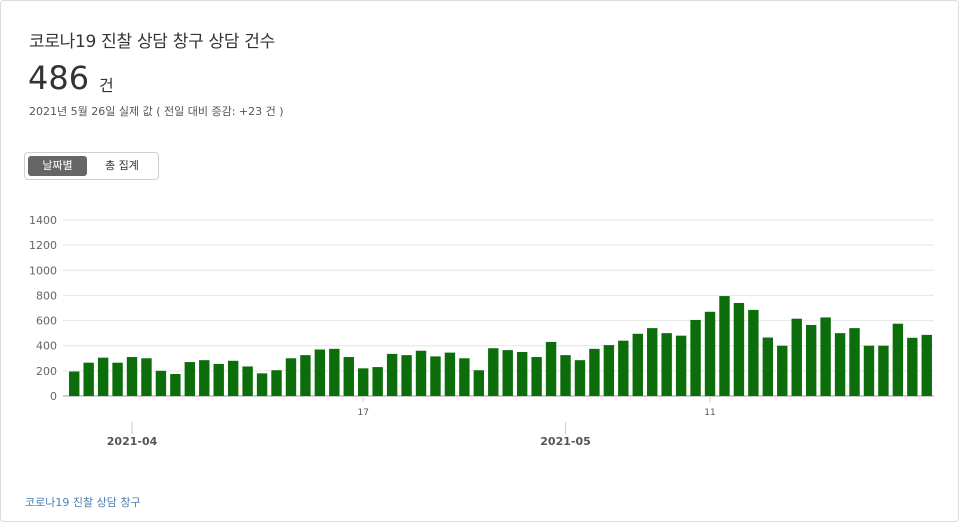  I want to click on y-tick-label: 600, so click(46, 321).